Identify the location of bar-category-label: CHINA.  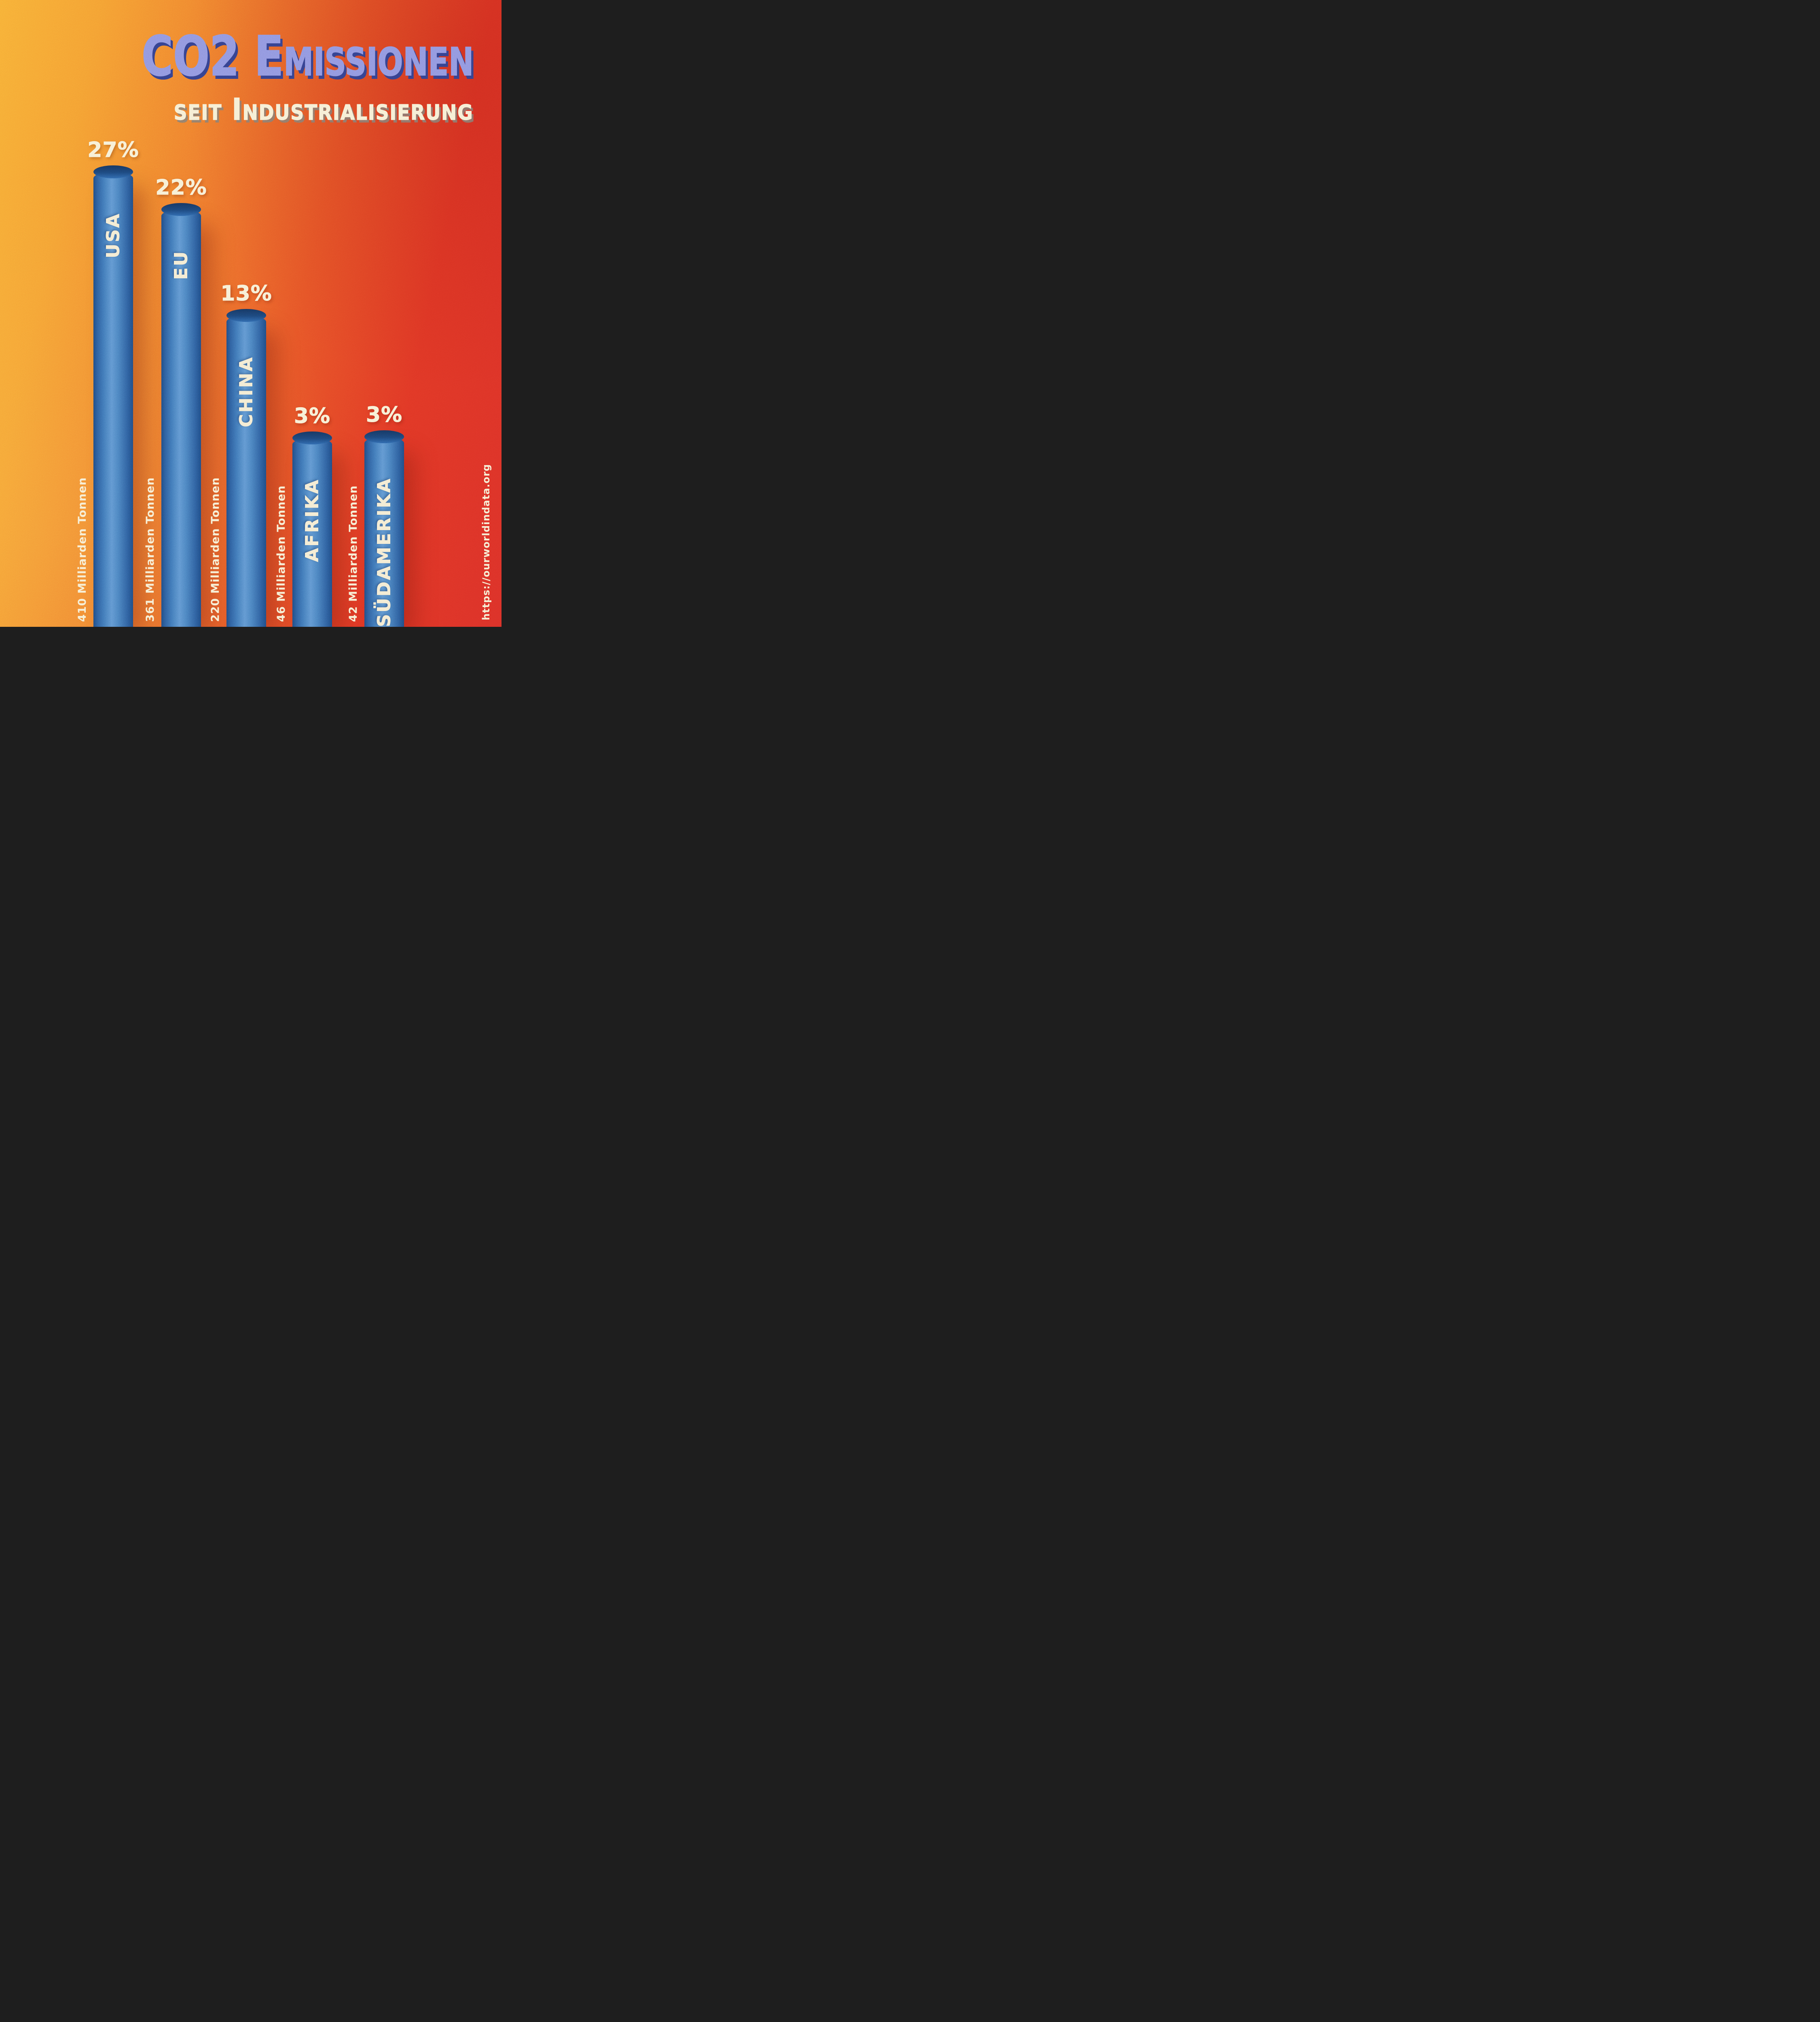
(246, 391).